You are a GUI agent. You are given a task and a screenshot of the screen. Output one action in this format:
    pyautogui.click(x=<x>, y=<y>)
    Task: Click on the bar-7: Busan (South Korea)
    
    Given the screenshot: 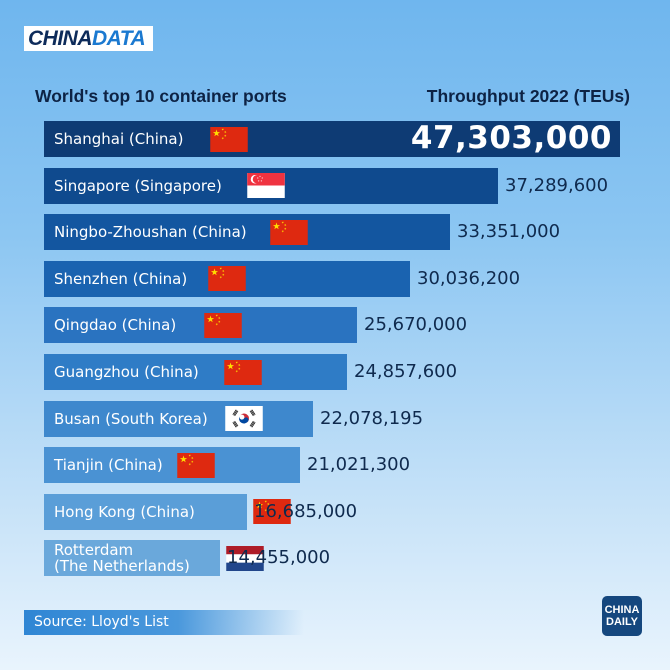 What is the action you would take?
    pyautogui.click(x=178, y=418)
    